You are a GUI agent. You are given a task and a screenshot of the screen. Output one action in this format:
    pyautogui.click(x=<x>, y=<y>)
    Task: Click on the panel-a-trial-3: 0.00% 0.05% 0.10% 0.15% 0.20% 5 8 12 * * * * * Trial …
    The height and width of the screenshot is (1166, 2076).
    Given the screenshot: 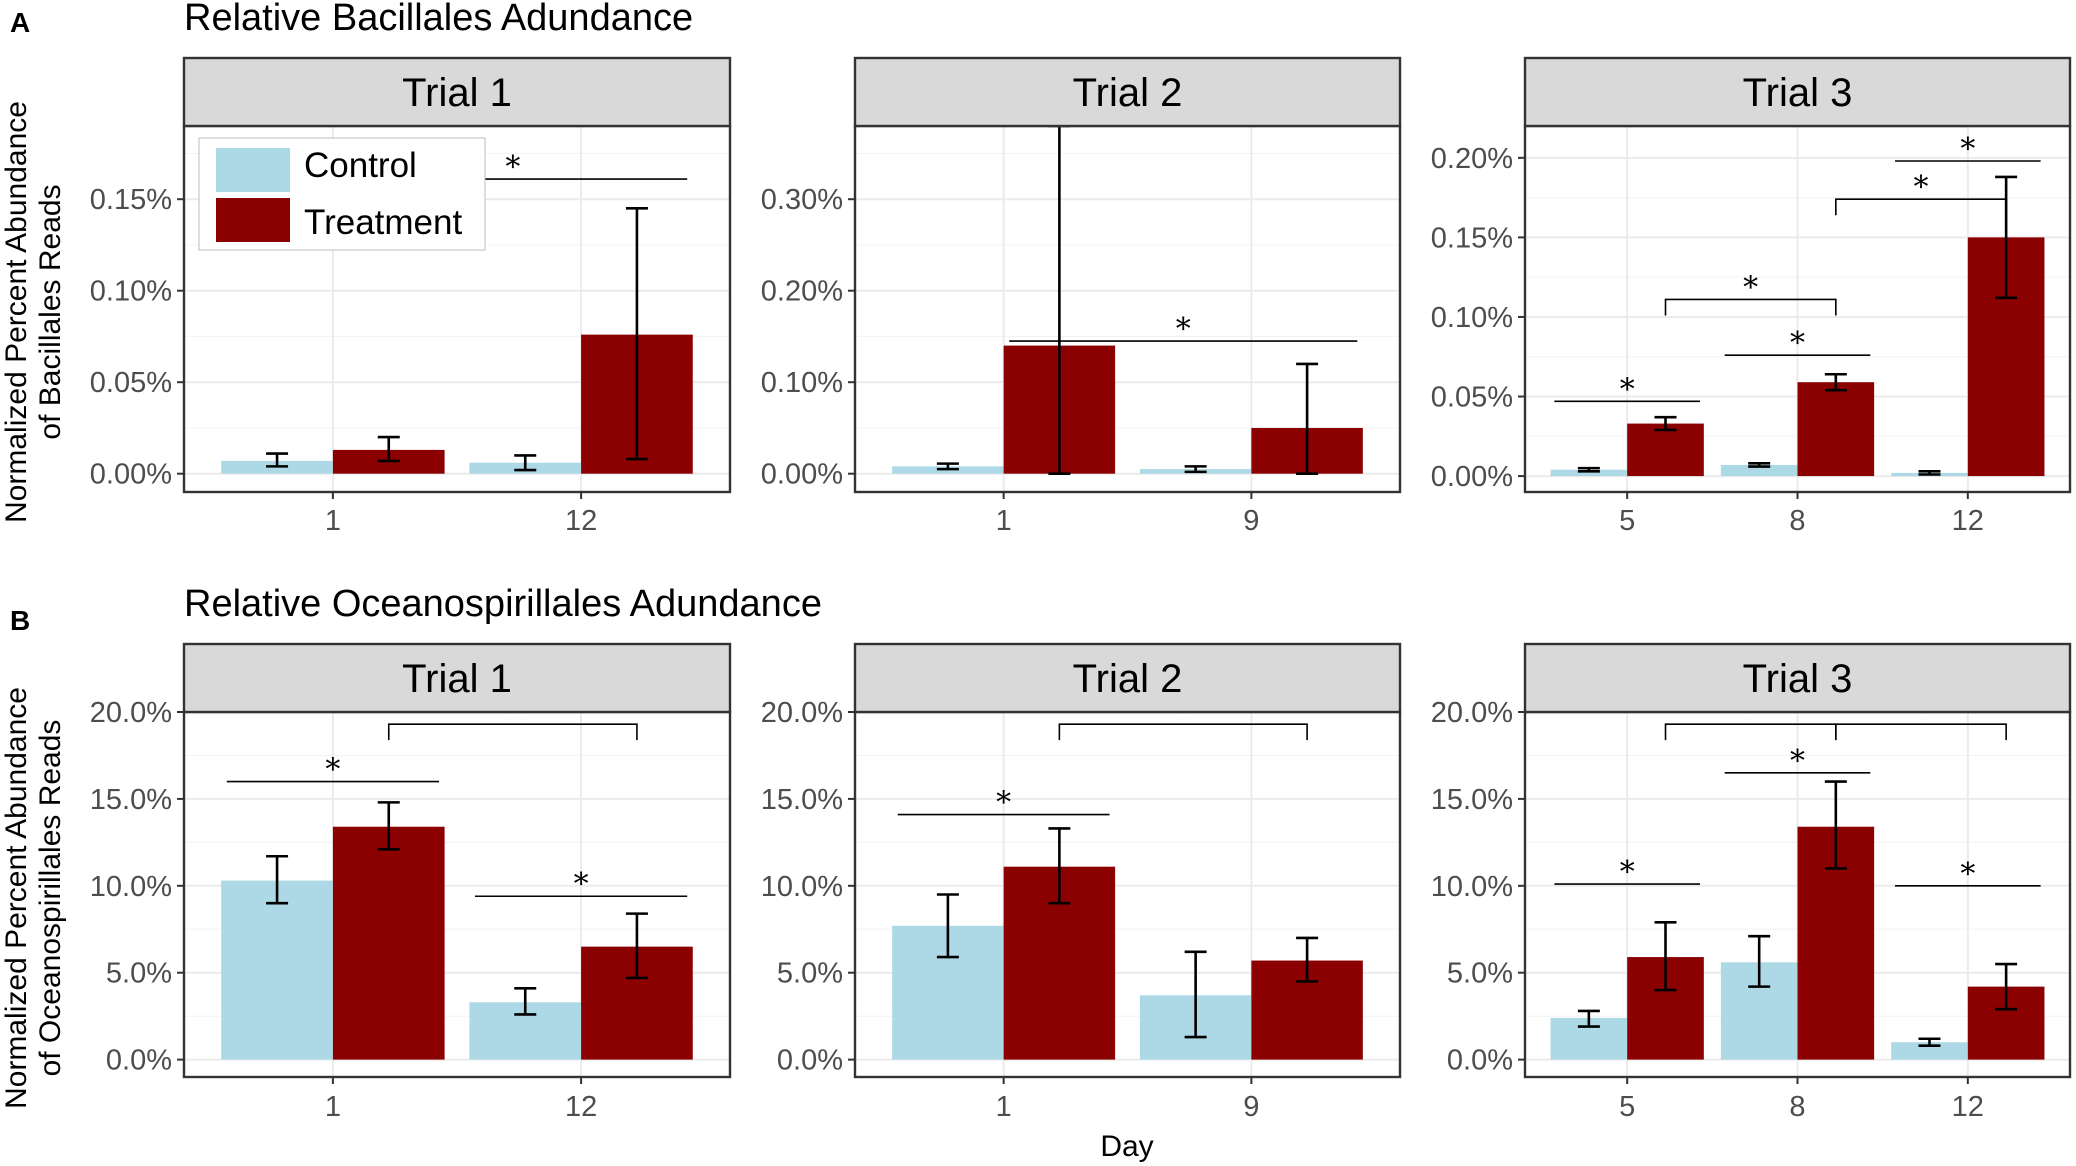 What is the action you would take?
    pyautogui.click(x=1751, y=296)
    